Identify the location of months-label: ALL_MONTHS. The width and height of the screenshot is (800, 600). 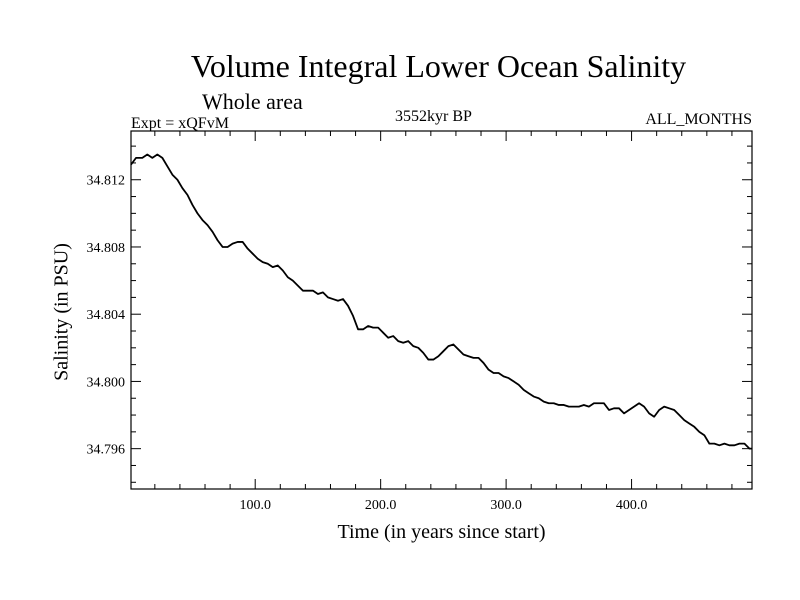
(698, 119).